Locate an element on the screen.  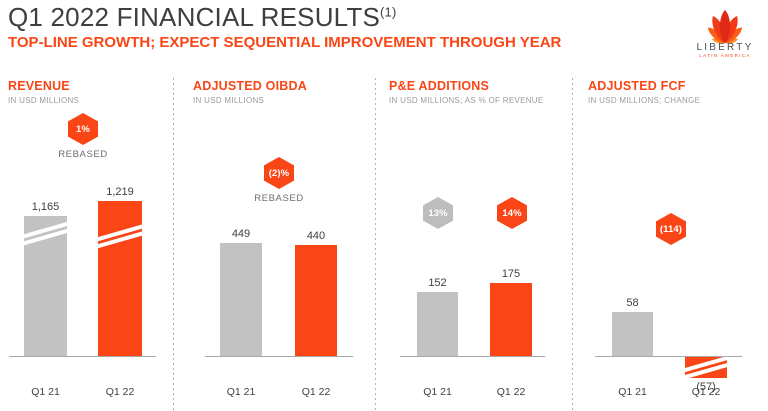
page-title: Q1 2022 FINANCIAL RESULTS(1) is located at coordinates (202, 17).